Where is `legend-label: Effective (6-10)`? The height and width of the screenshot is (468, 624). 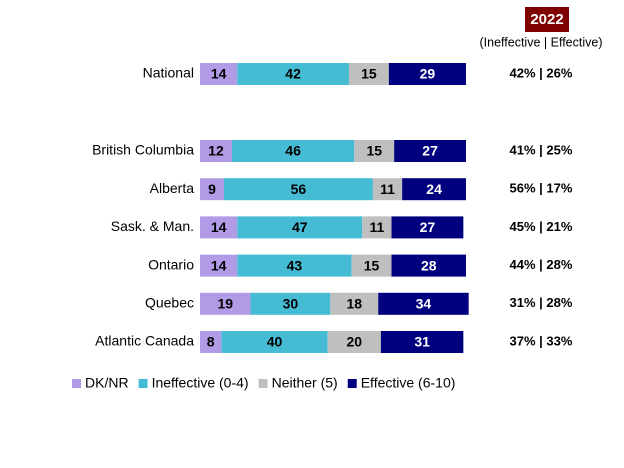 legend-label: Effective (6-10) is located at coordinates (408, 383).